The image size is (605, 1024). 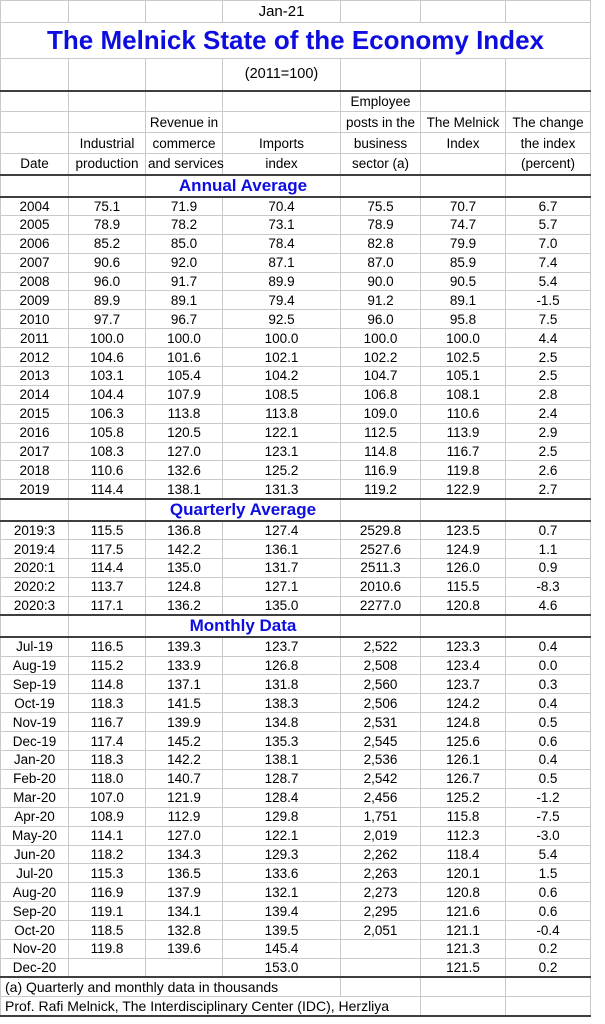 I want to click on value-cell: 137.9, so click(x=184, y=892).